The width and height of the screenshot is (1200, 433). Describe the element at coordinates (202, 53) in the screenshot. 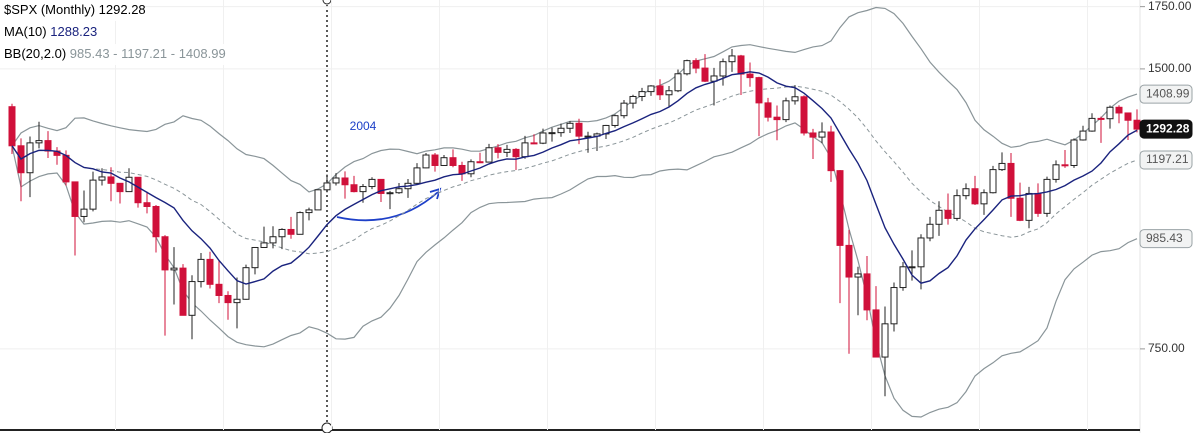

I see `bb-upper: 1408.99` at that location.